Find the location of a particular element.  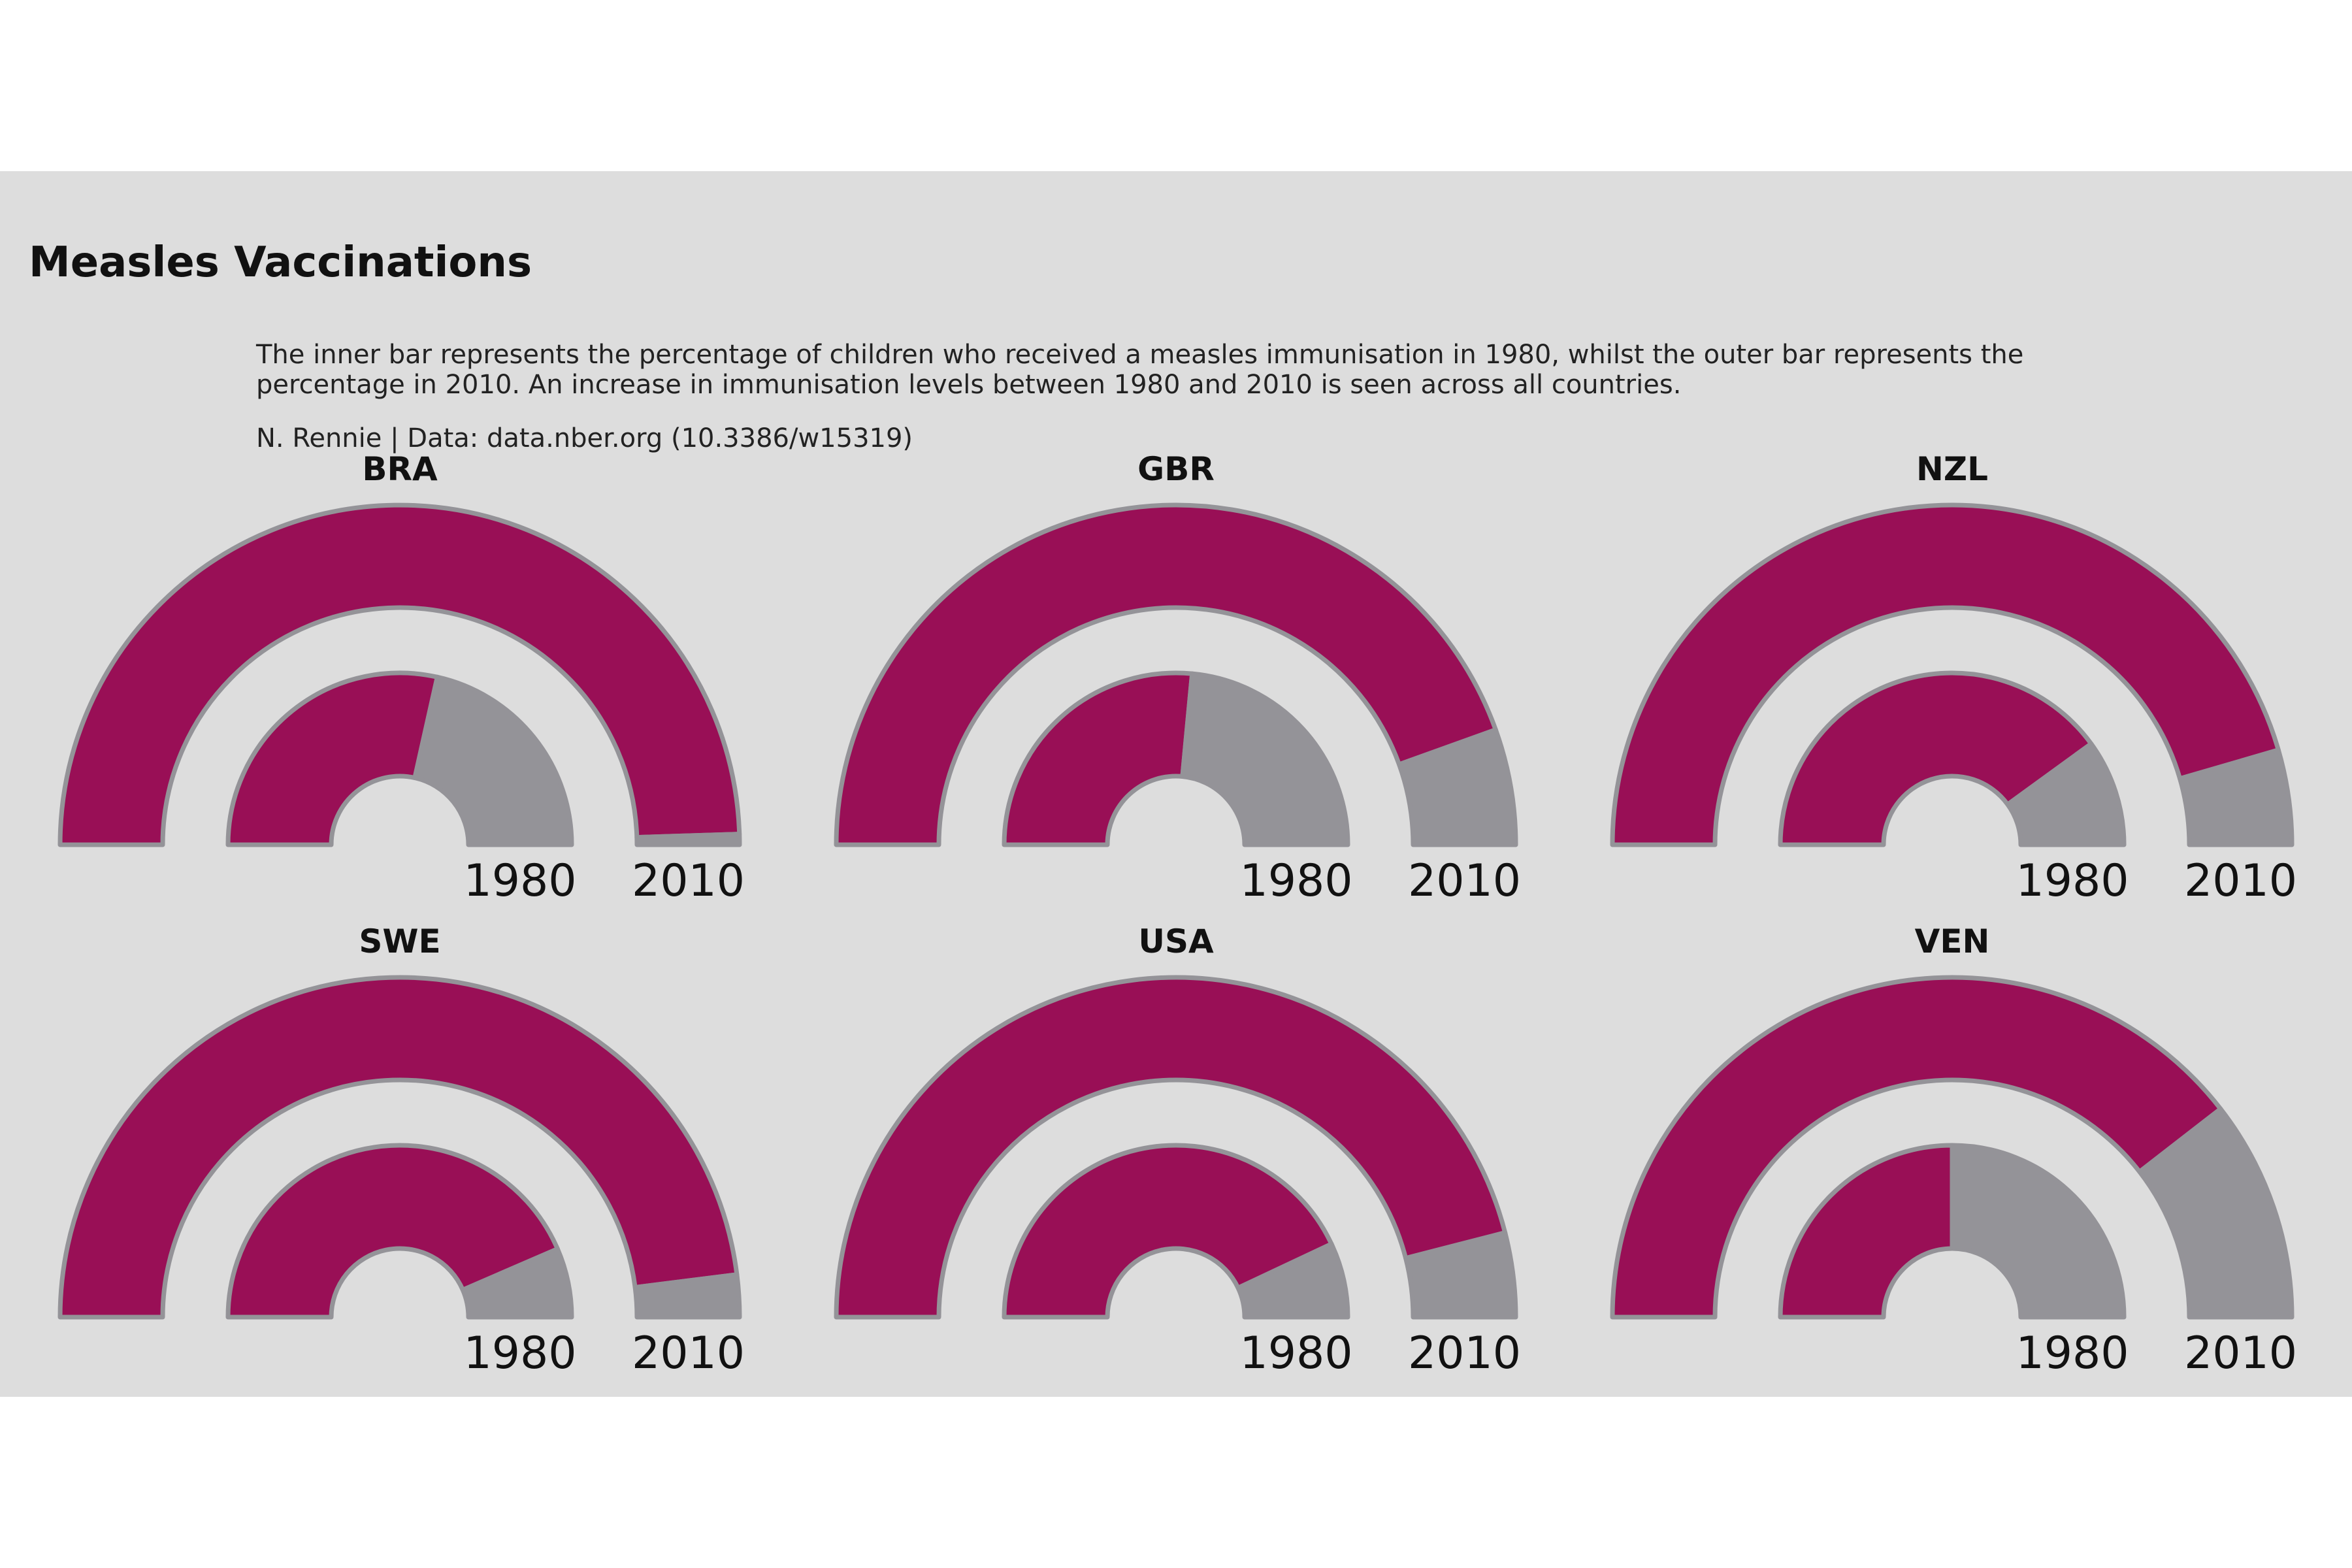

inner-bar-remainder-ven is located at coordinates (2038, 1231).